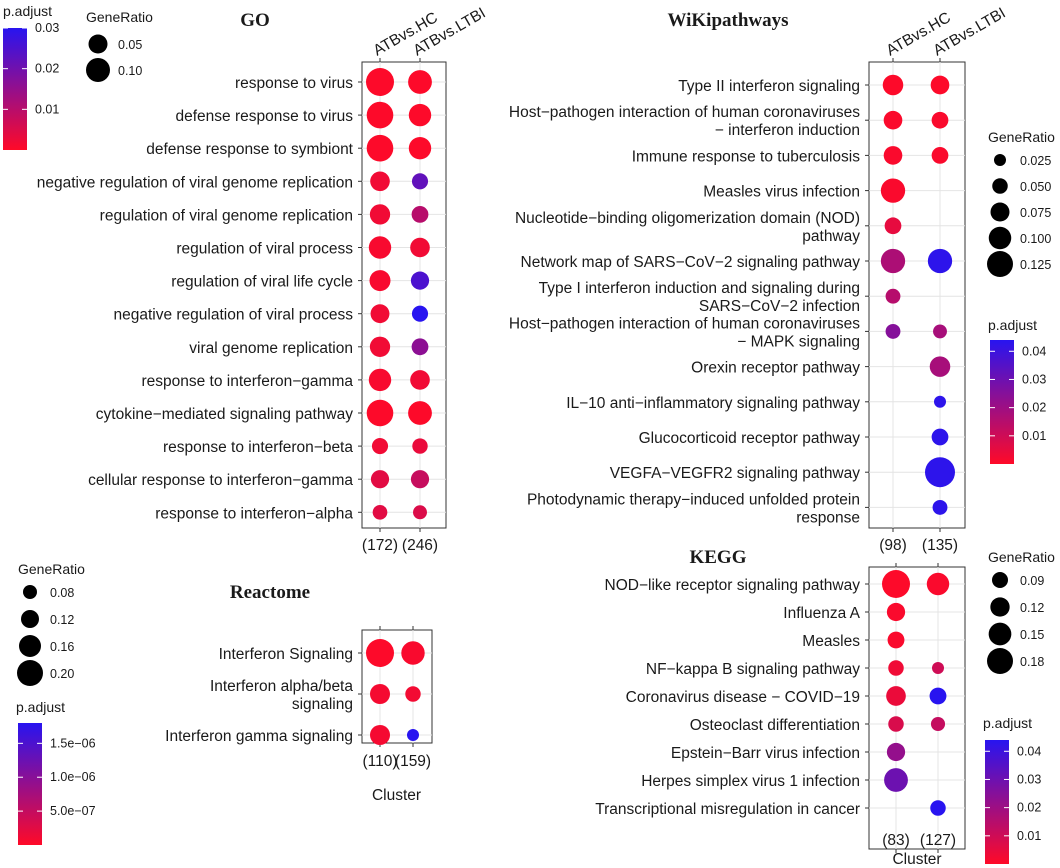 This screenshot has height=868, width=1060. Describe the element at coordinates (916, 859) in the screenshot. I see `kegg-x-axis-label: Cluster` at that location.